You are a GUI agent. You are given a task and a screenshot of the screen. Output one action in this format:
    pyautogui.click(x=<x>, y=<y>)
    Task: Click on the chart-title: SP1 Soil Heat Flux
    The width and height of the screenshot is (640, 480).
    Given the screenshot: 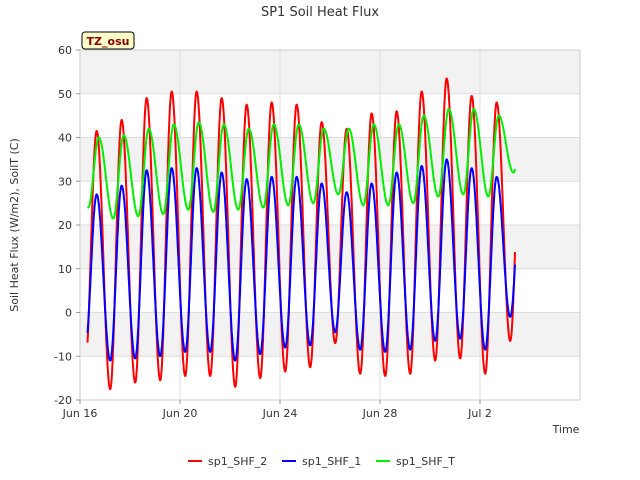 What is the action you would take?
    pyautogui.click(x=320, y=12)
    